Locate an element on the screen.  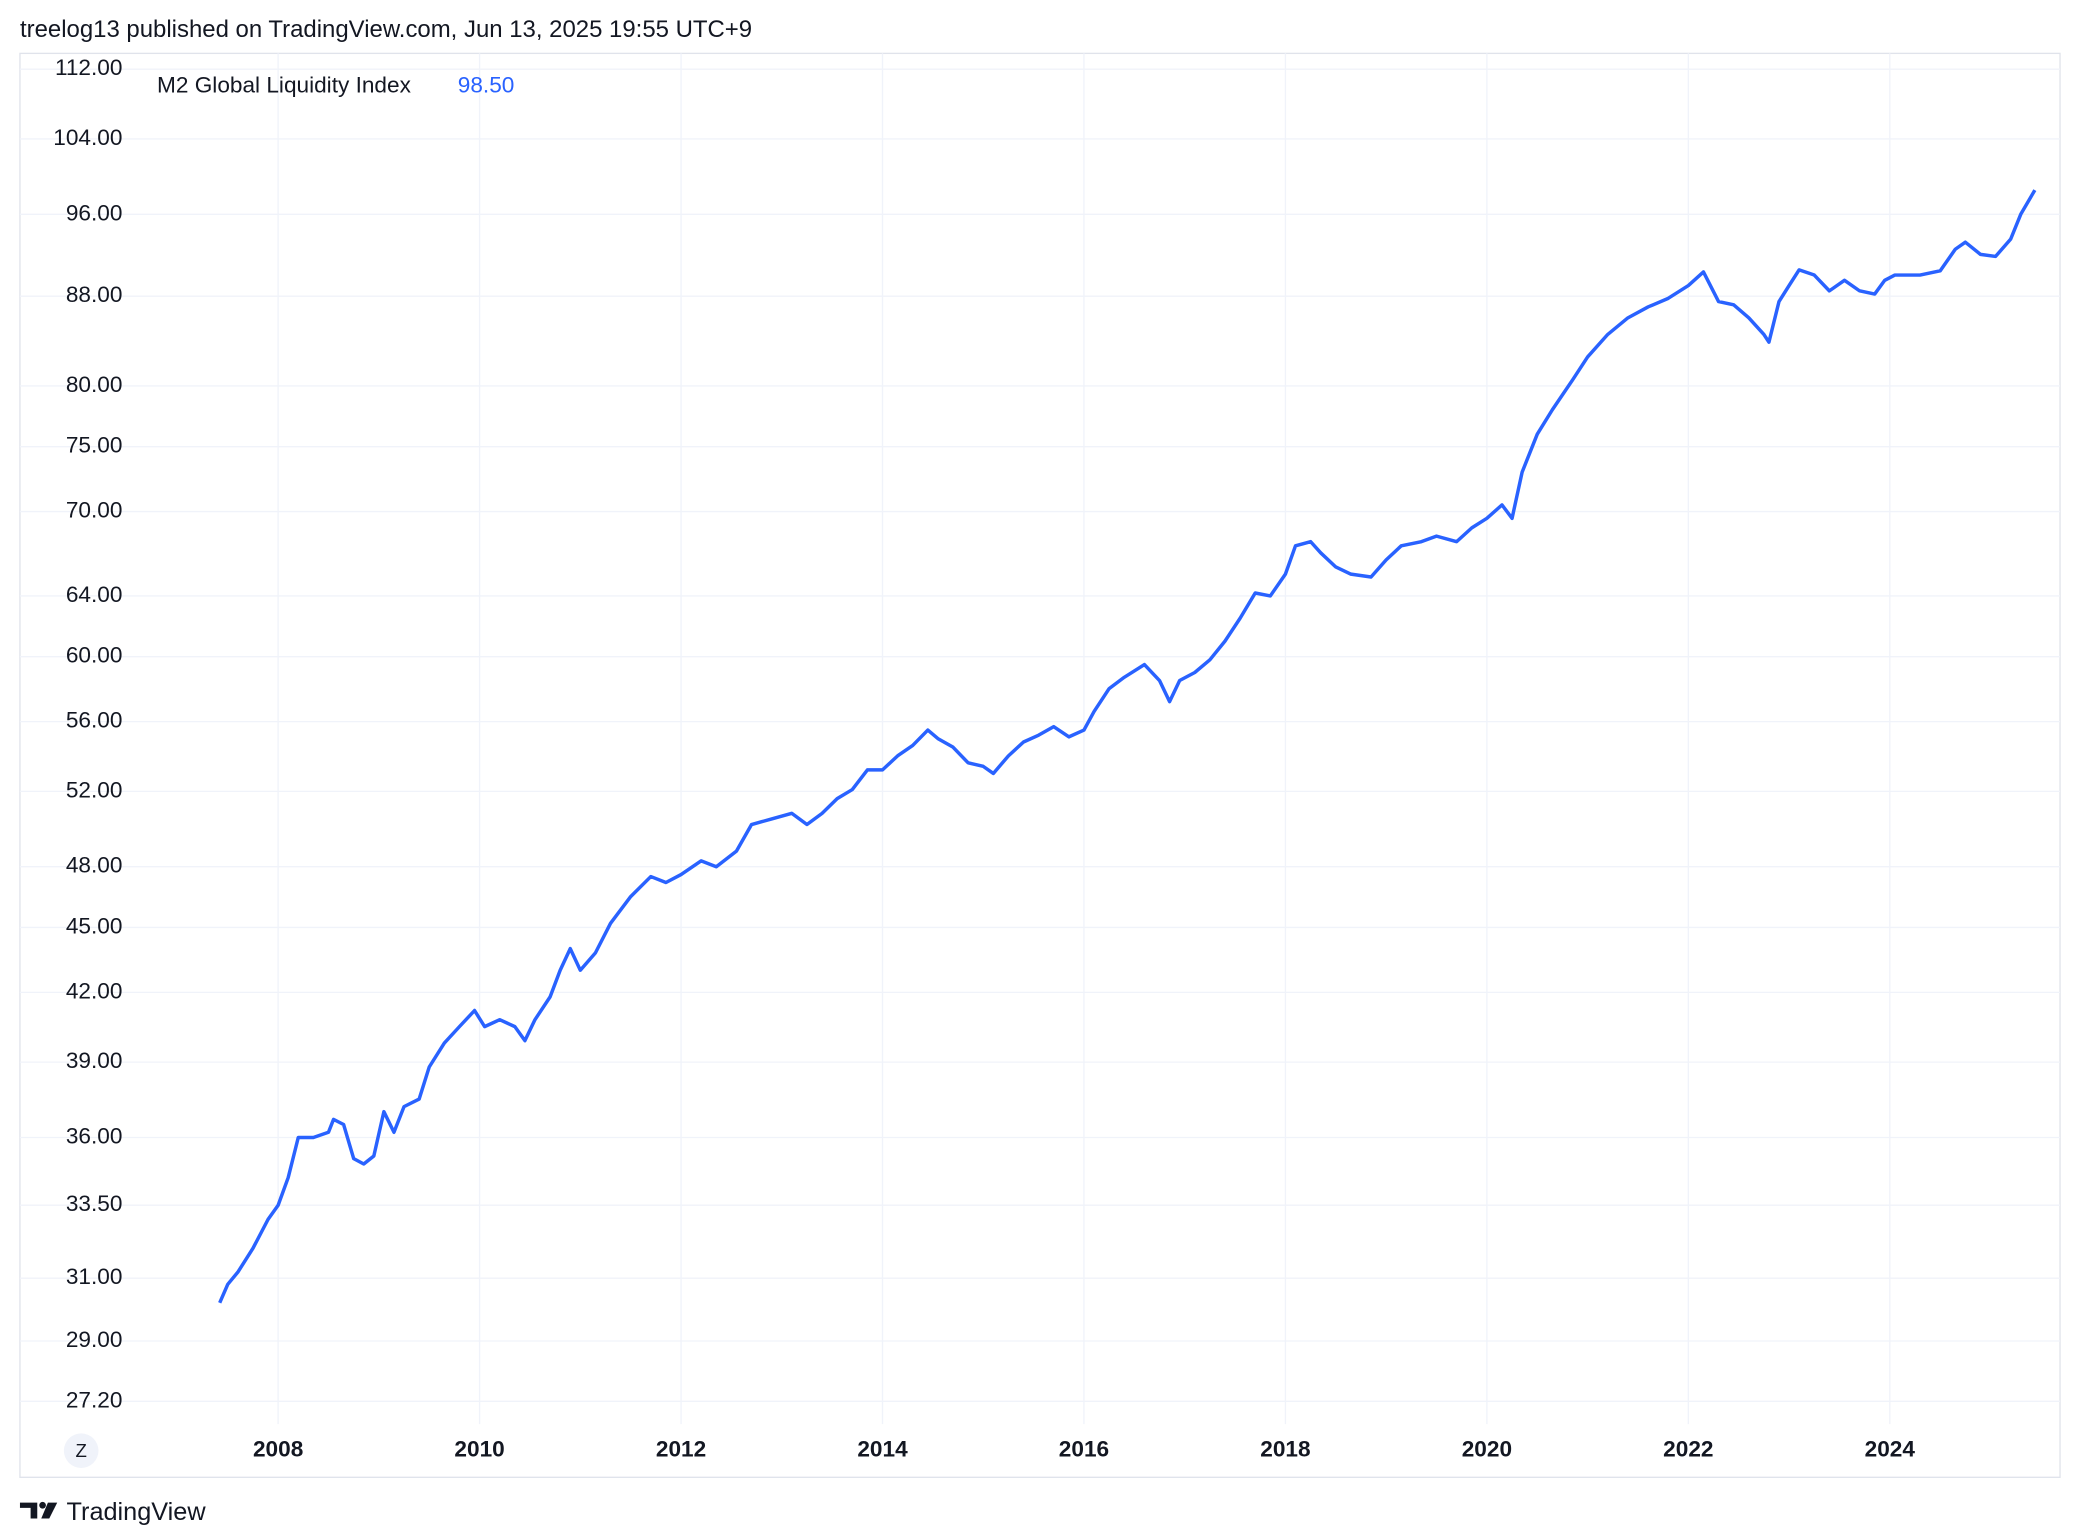
x-tick-label: 2018 is located at coordinates (1285, 1449).